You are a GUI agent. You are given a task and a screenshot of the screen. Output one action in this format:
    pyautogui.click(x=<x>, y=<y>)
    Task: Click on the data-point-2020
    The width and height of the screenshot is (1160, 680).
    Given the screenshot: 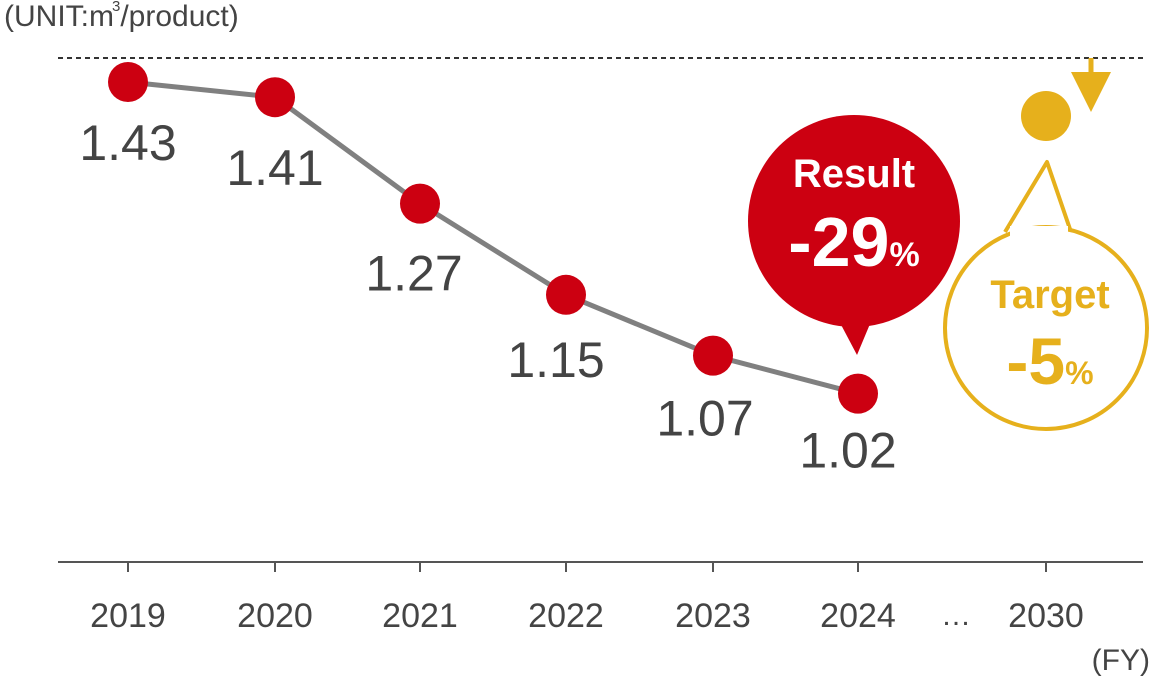 What is the action you would take?
    pyautogui.click(x=275, y=97)
    